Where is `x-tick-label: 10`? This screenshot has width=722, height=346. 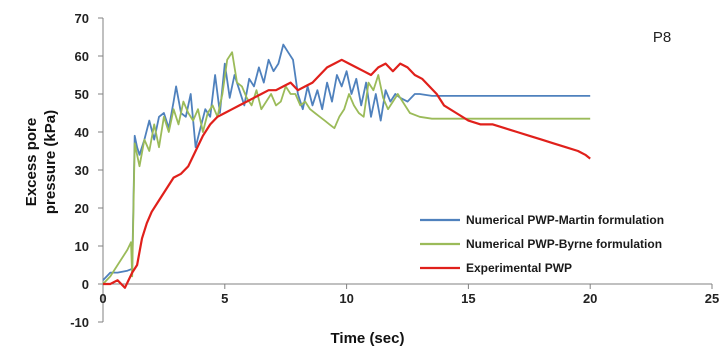 x-tick-label: 10 is located at coordinates (346, 298).